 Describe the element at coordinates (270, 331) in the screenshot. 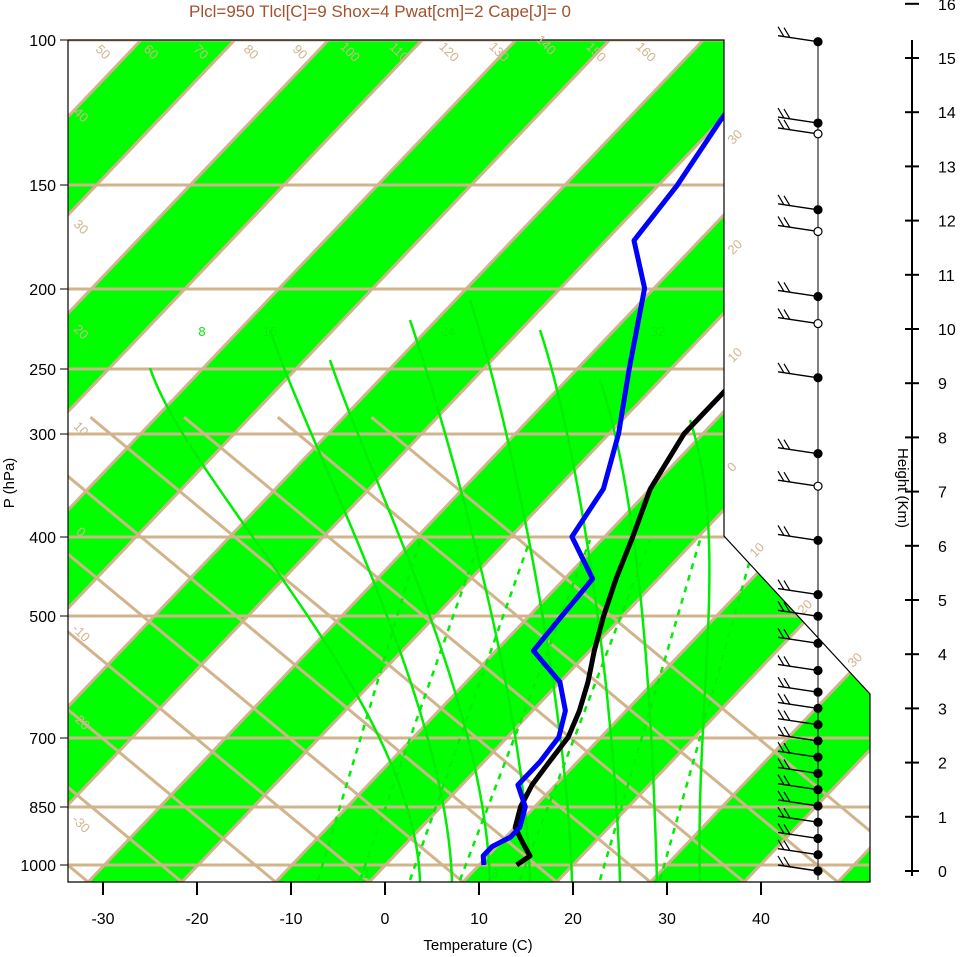

I see `mixing-ratio-label: 16` at that location.